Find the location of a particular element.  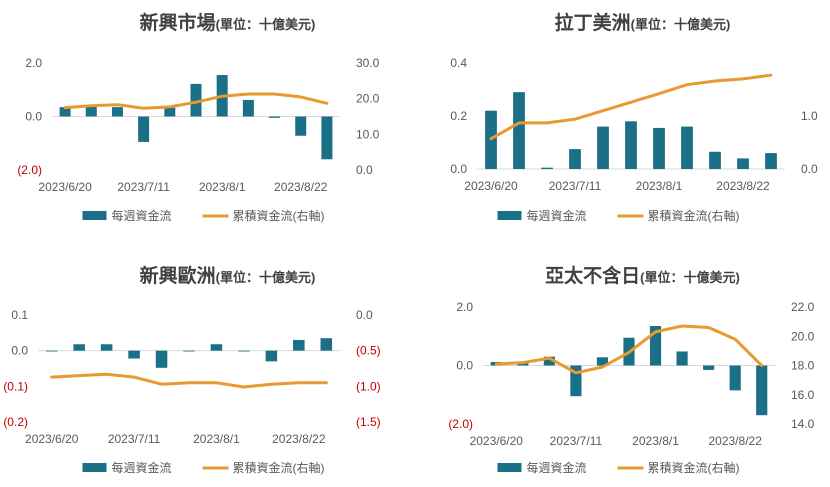

y-right-tick-label: 10.0 is located at coordinates (368, 134).